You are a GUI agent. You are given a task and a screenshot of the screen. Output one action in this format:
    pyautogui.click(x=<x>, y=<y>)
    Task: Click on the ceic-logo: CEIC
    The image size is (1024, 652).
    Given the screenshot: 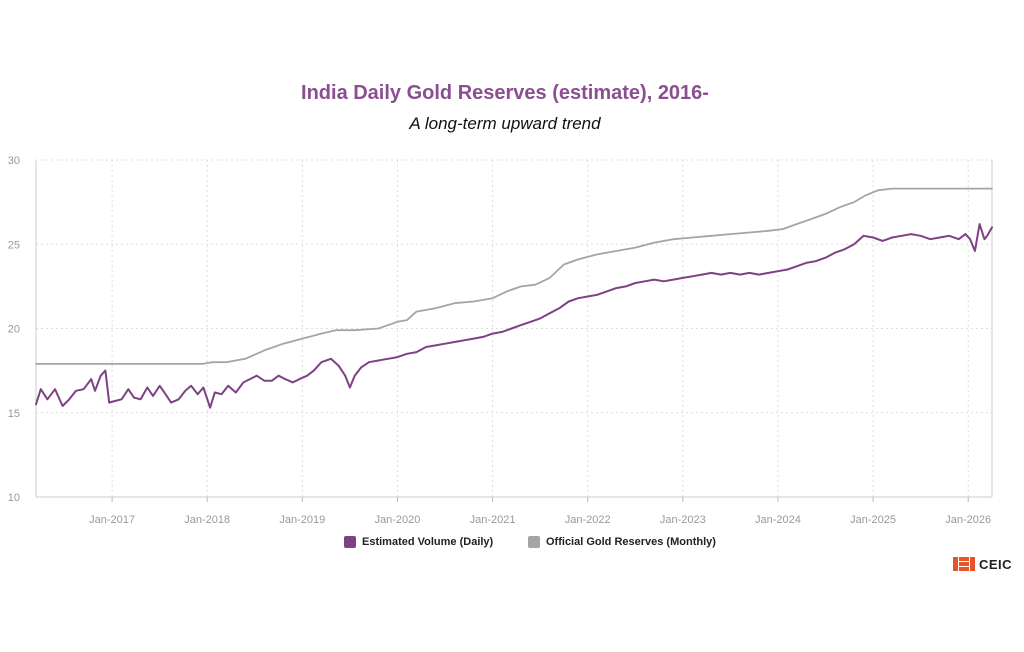 What is the action you would take?
    pyautogui.click(x=982, y=564)
    